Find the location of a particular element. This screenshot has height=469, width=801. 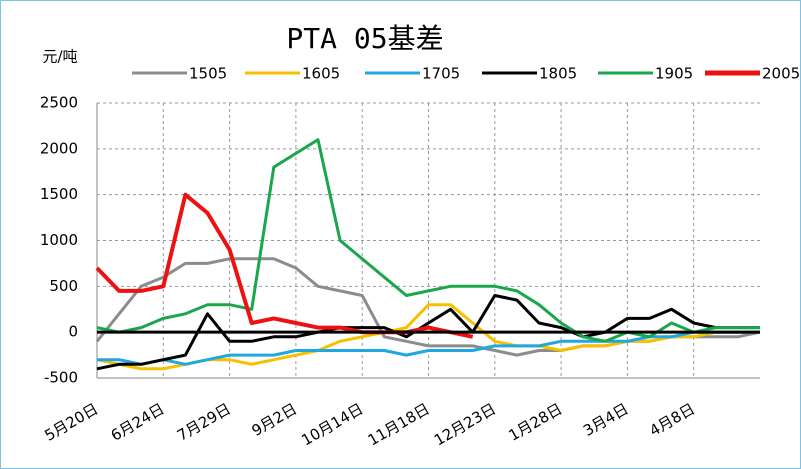

y-tick-label: 0 is located at coordinates (73, 332).